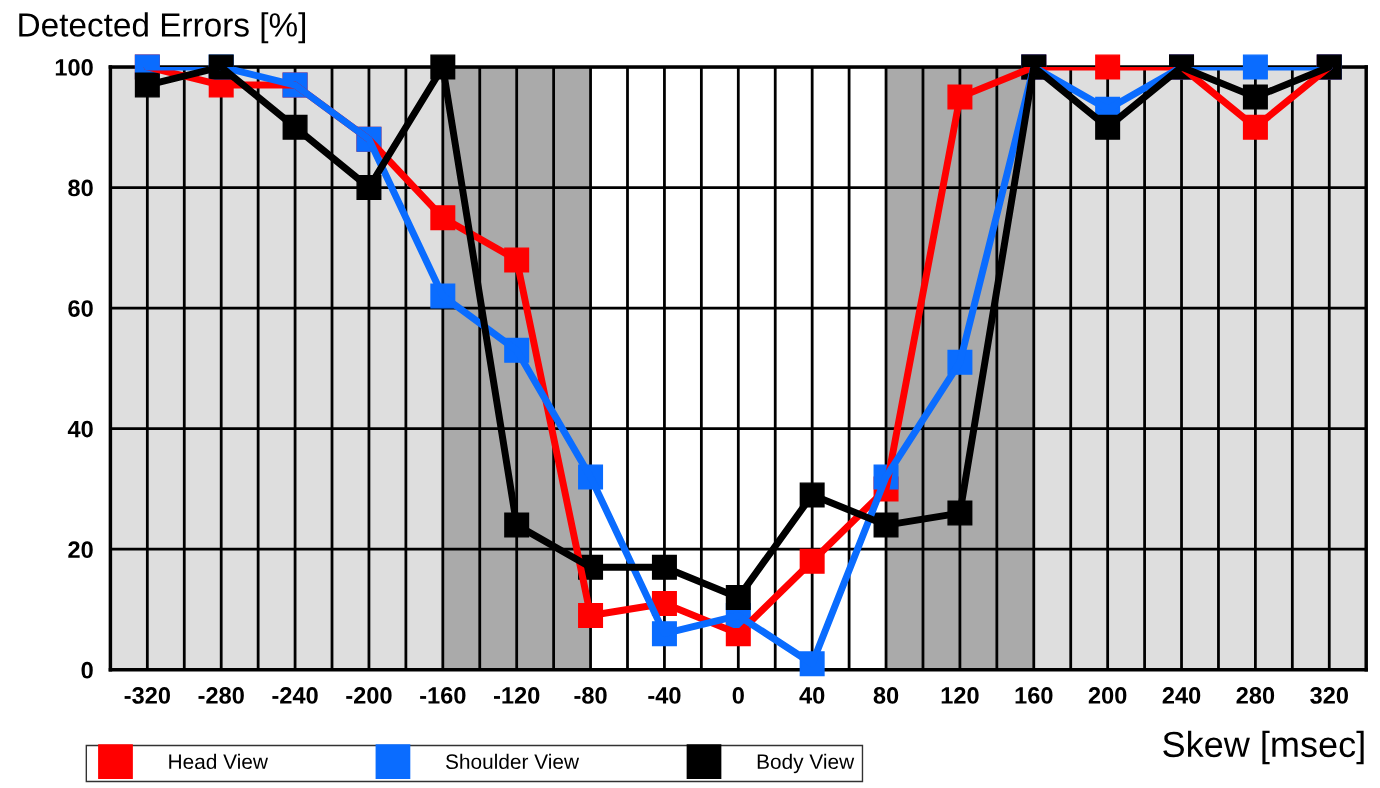 Image resolution: width=1380 pixels, height=788 pixels. What do you see at coordinates (80, 429) in the screenshot?
I see `y-tick-label: 40` at bounding box center [80, 429].